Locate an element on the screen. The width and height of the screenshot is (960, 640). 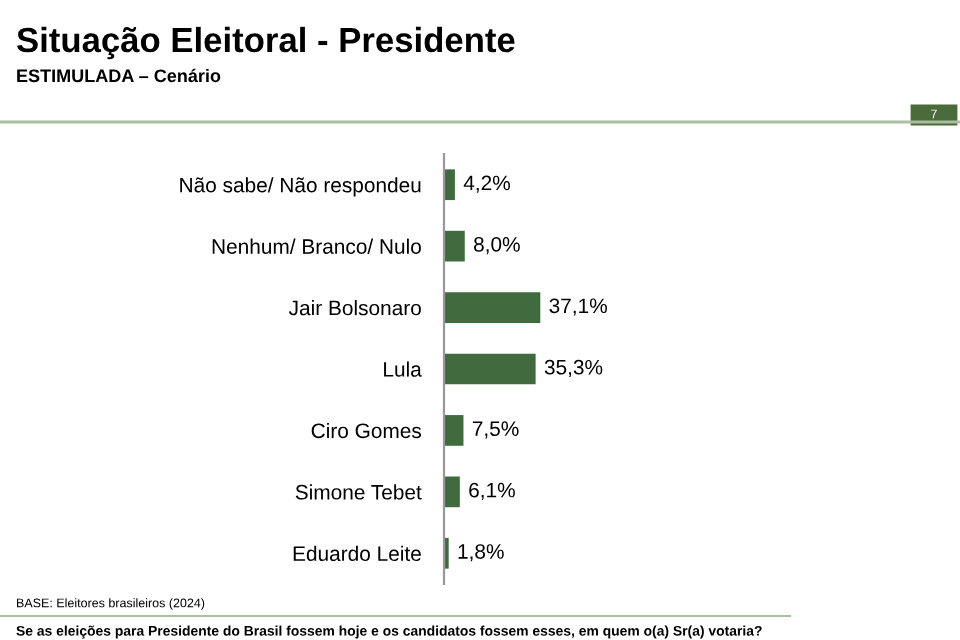
y-tick-label: Lula is located at coordinates (403, 369).